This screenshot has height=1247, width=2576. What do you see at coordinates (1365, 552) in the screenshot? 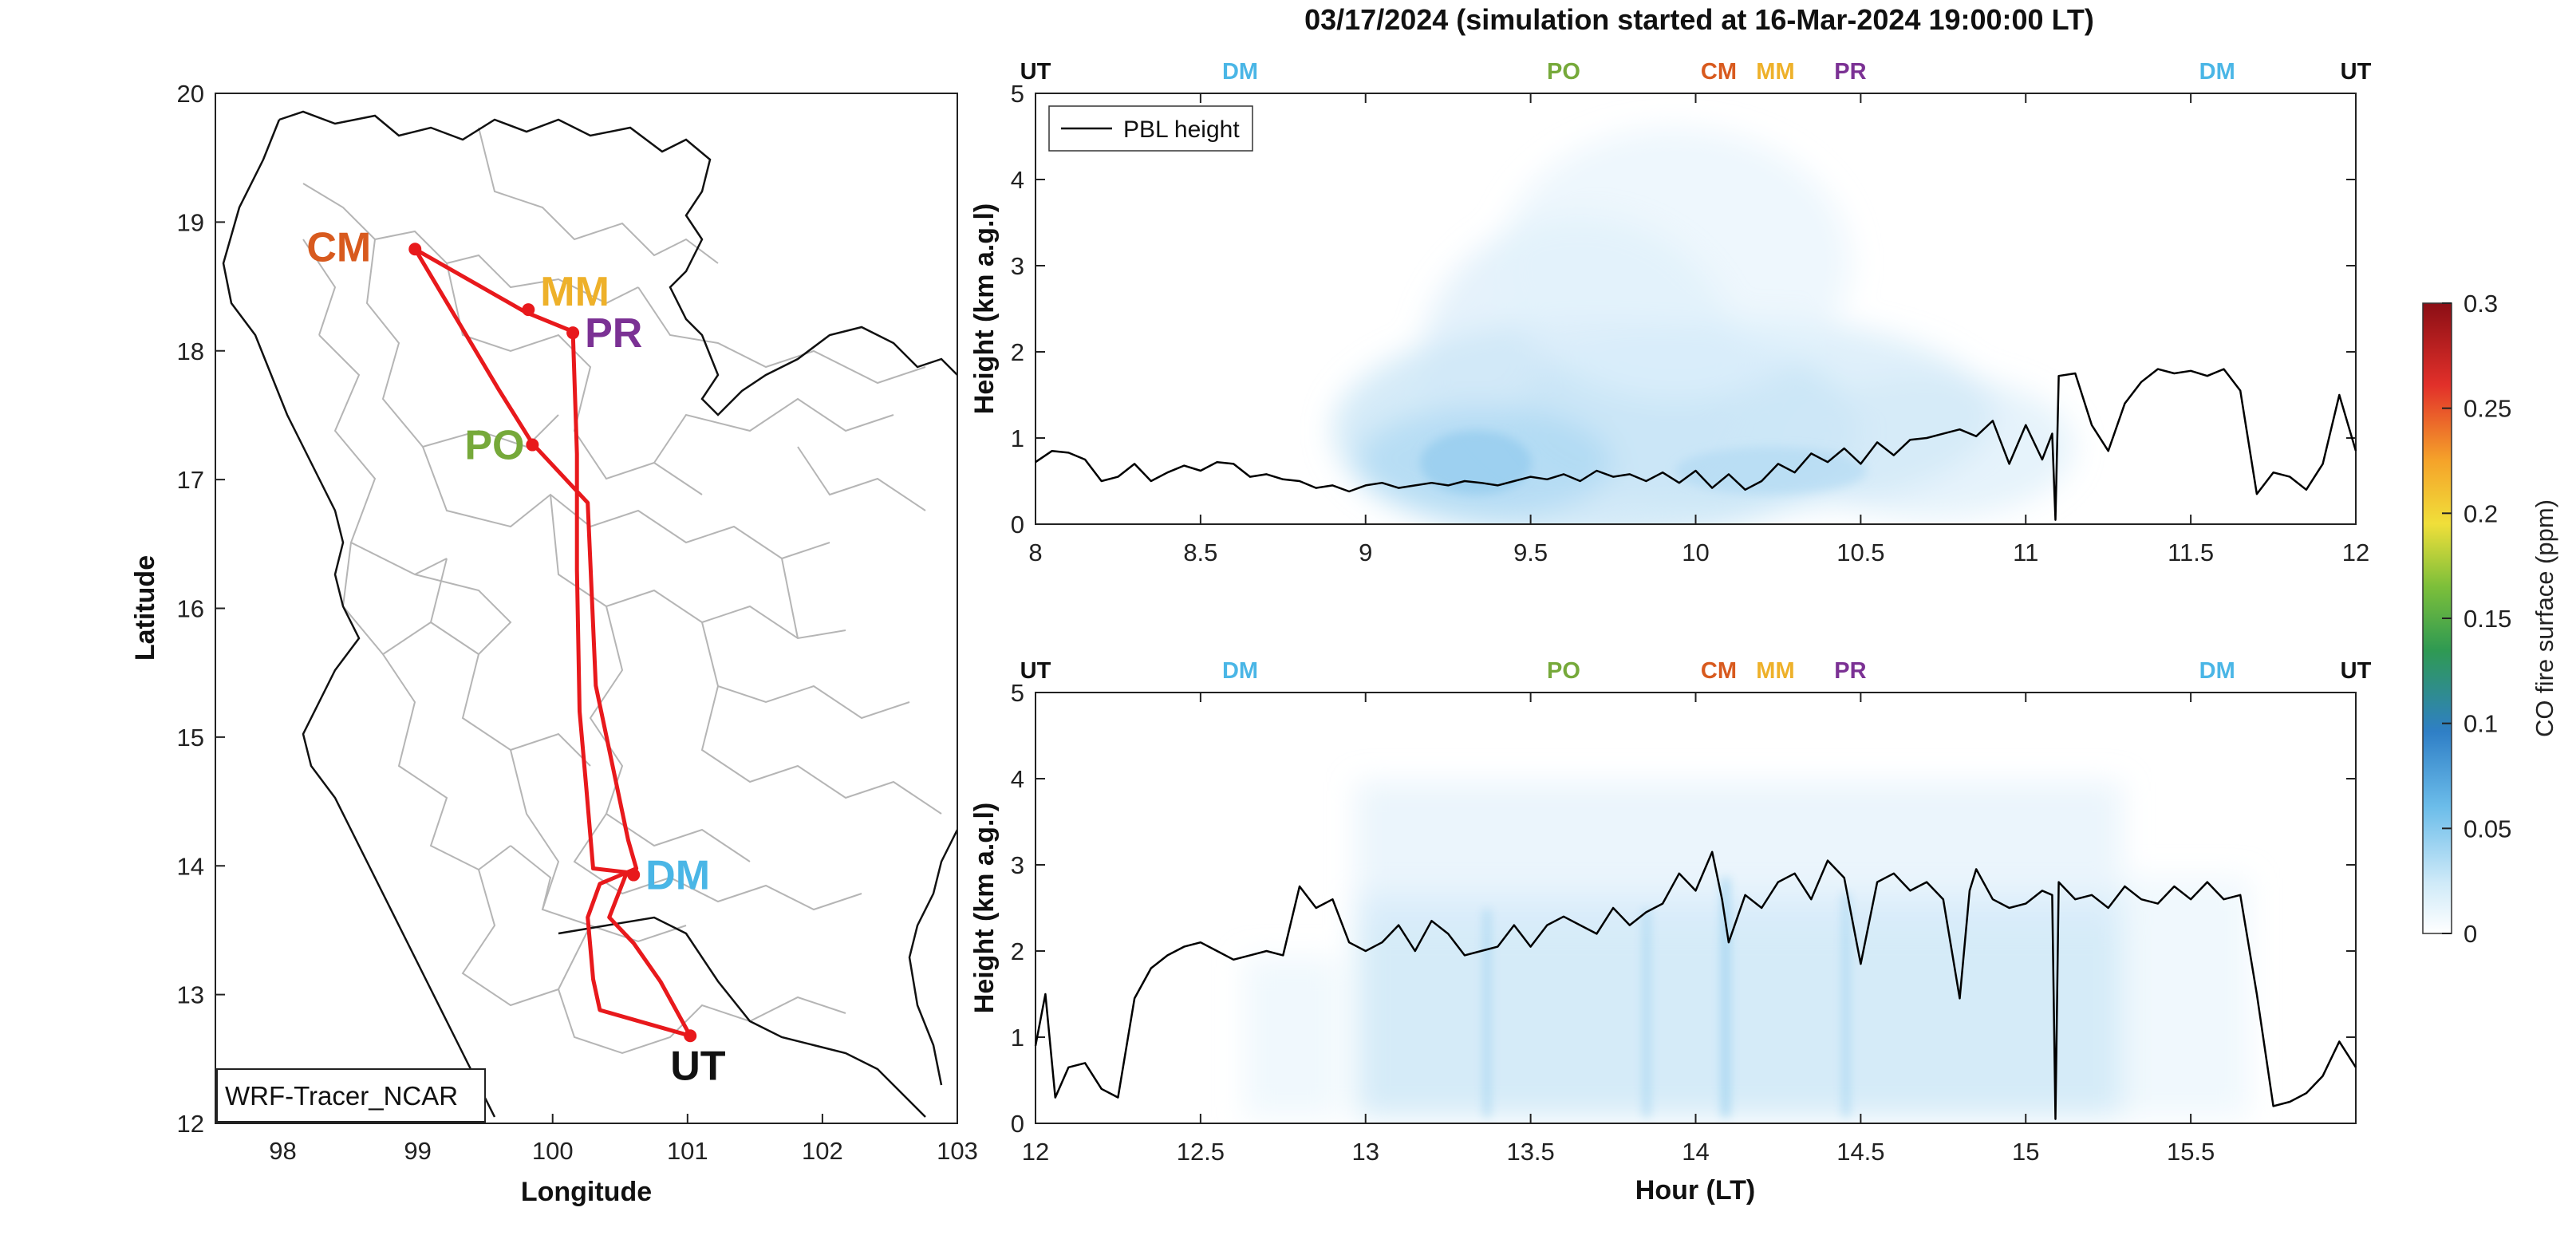
I see `top-xtick-label: 9` at bounding box center [1365, 552].